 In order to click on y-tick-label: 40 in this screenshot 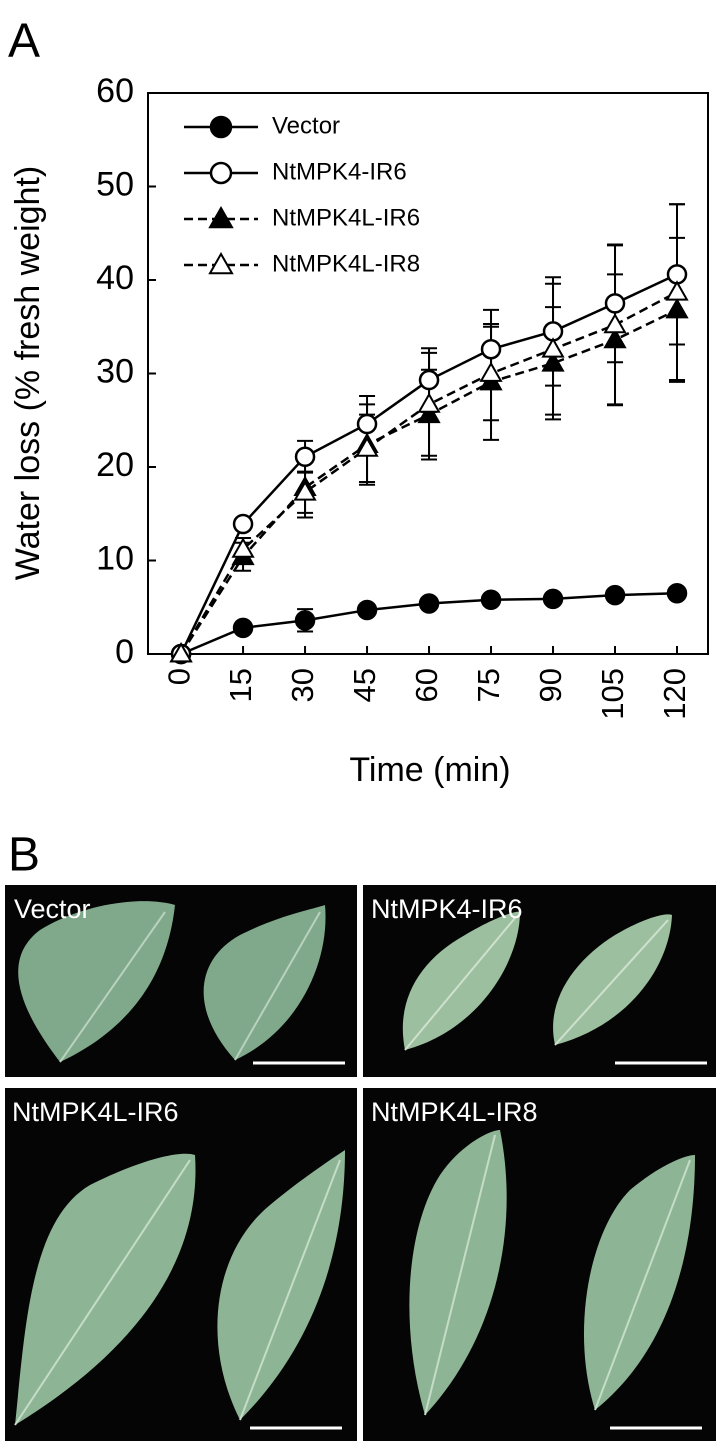, I will do `click(115, 278)`.